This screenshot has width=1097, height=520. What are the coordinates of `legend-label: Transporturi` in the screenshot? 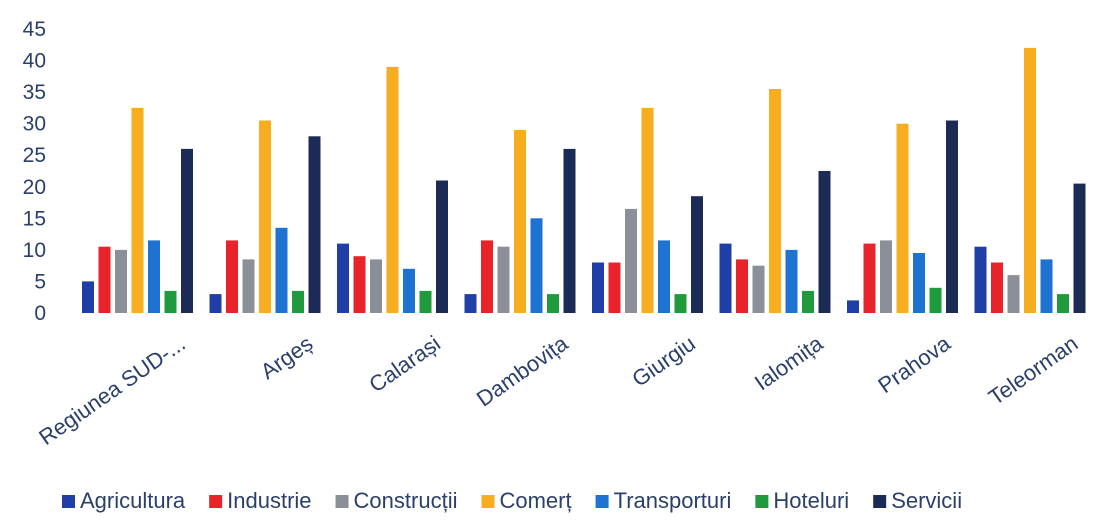 It's located at (673, 500).